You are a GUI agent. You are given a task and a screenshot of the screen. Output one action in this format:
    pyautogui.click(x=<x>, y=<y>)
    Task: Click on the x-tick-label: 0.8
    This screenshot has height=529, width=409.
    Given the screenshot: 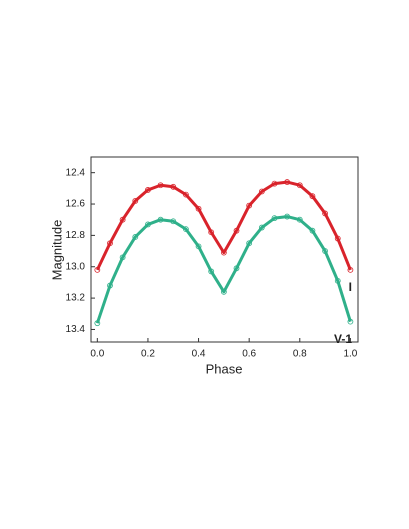 What is the action you would take?
    pyautogui.click(x=300, y=354)
    